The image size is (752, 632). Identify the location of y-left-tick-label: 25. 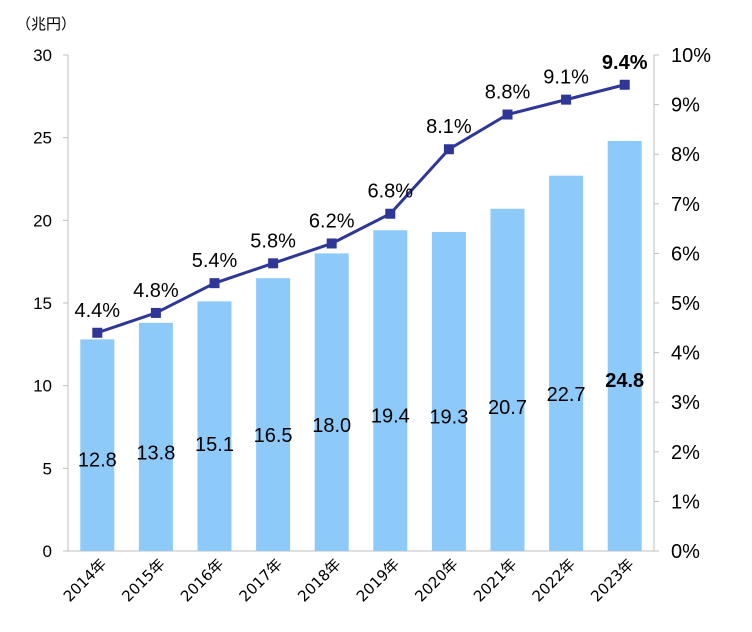
(42, 138).